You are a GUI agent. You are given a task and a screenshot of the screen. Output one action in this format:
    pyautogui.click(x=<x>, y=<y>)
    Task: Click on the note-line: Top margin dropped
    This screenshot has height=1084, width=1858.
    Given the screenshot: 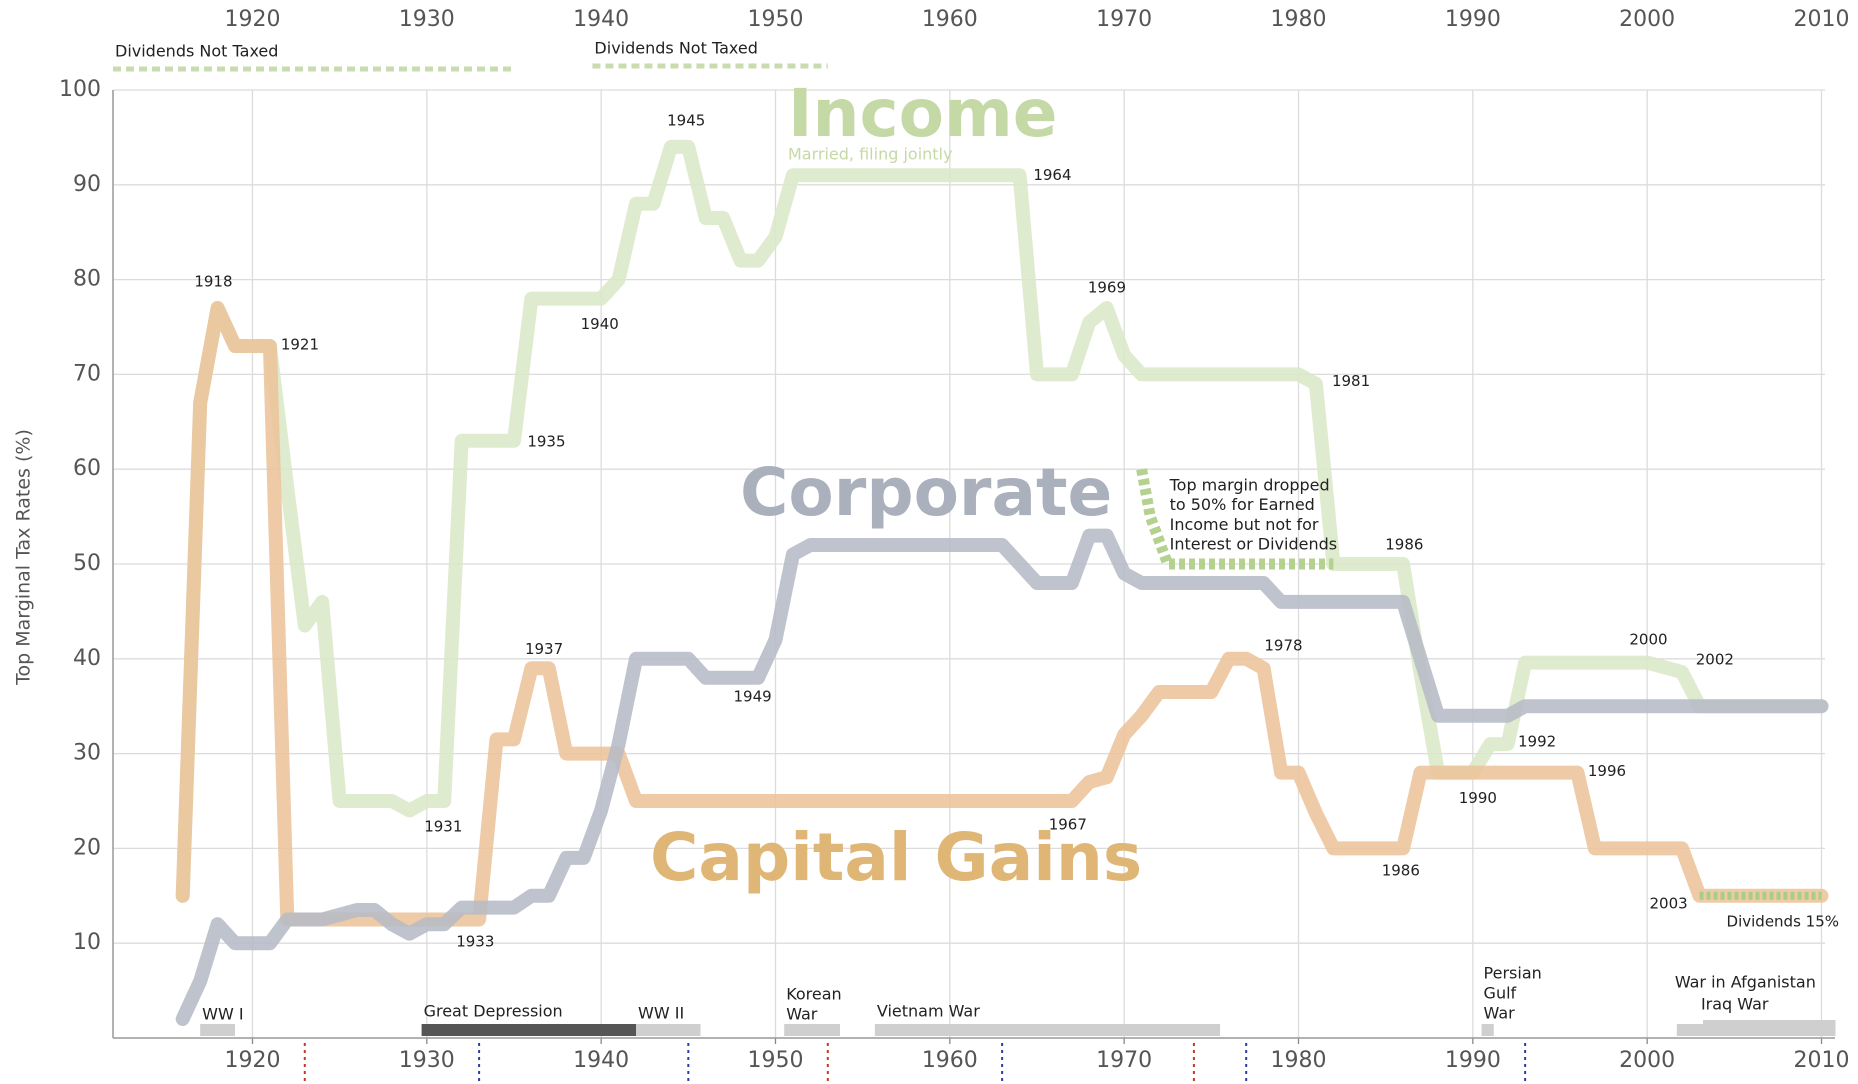 What is the action you would take?
    pyautogui.click(x=1249, y=484)
    